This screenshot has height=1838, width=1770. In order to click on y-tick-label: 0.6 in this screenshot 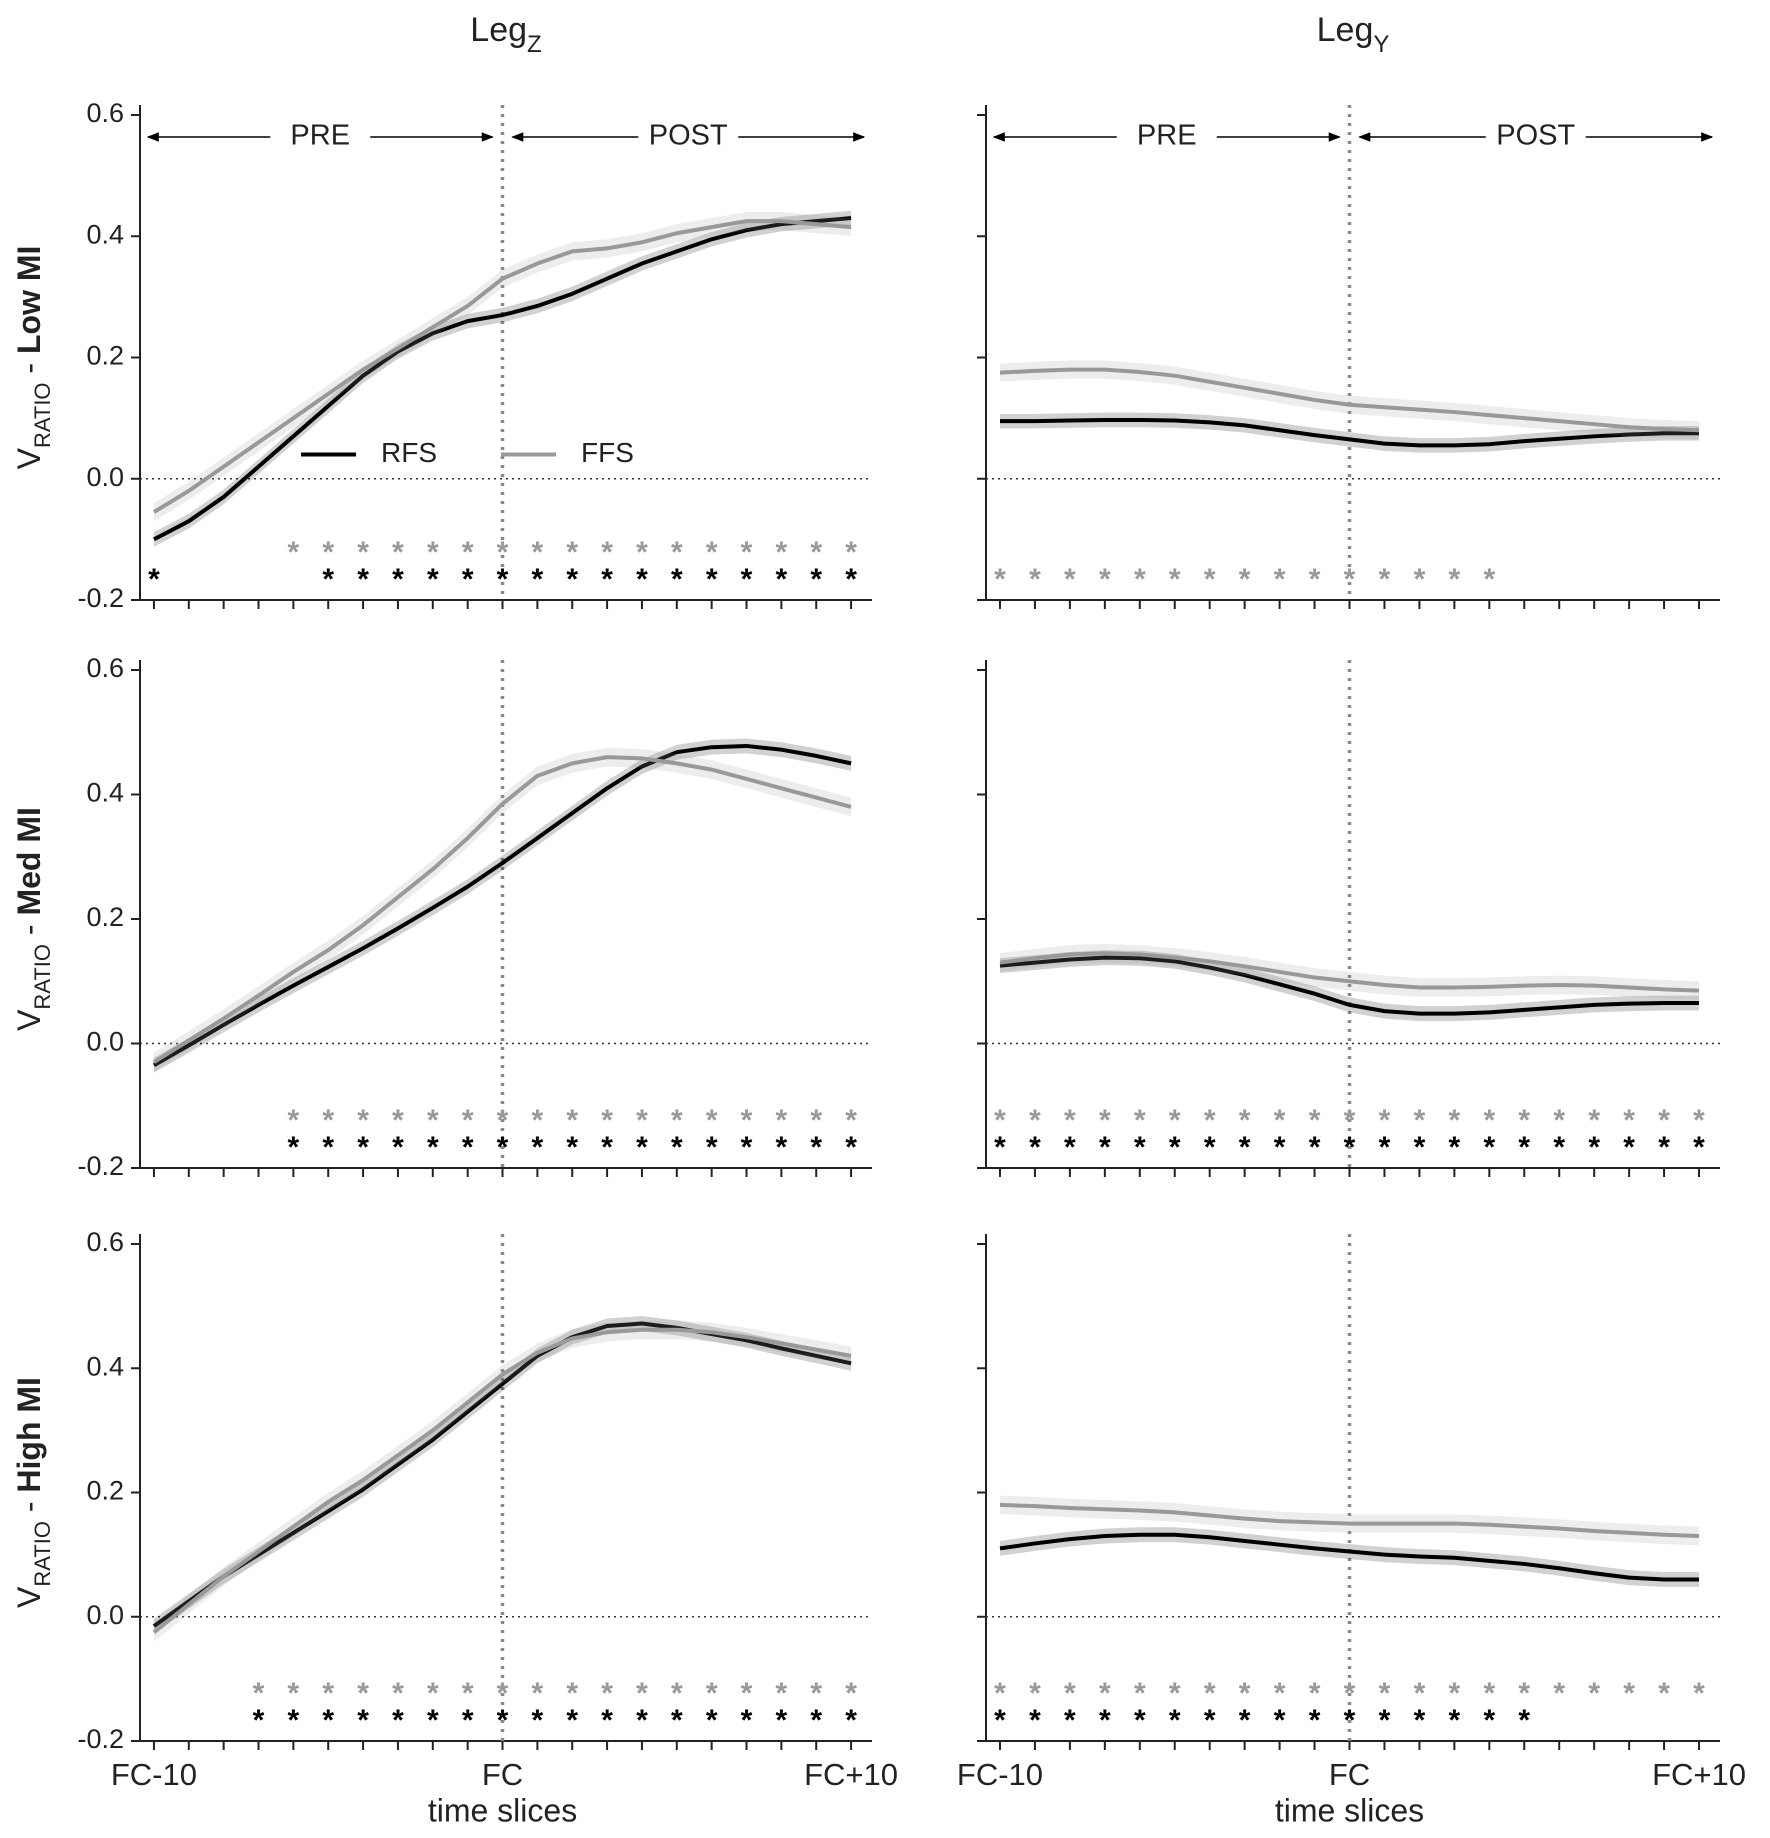, I will do `click(105, 668)`.